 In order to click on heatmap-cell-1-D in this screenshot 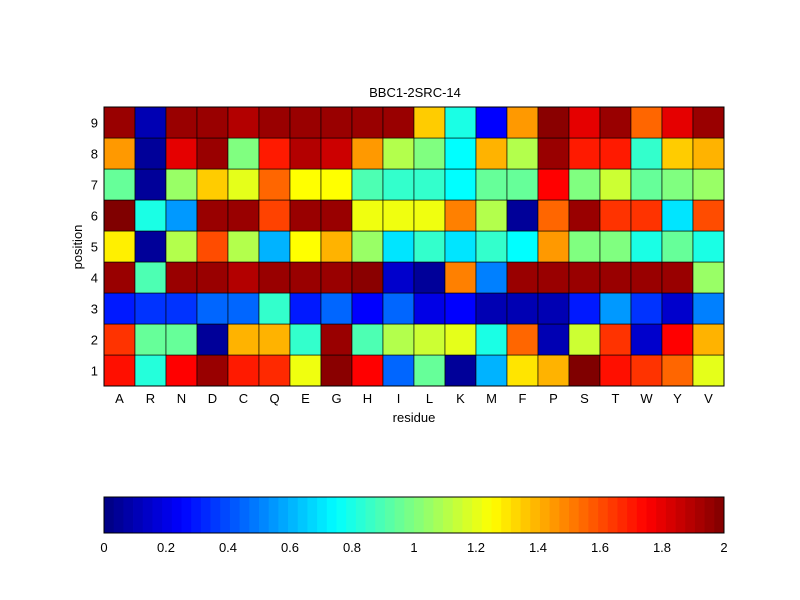, I will do `click(212, 370)`.